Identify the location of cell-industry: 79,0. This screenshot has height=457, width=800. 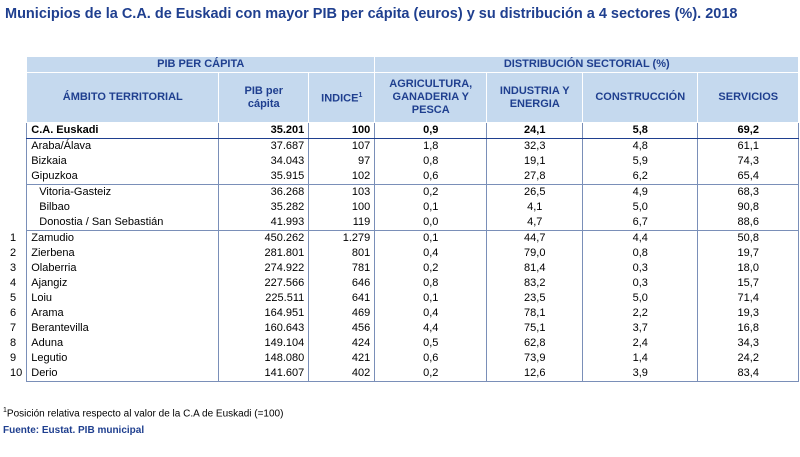
(534, 253).